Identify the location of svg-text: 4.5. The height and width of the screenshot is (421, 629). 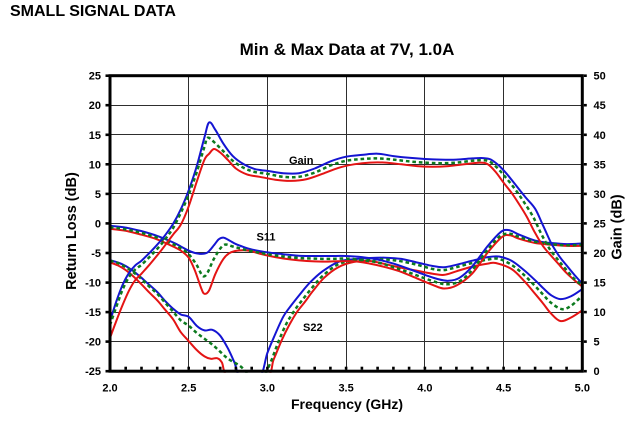
(503, 389).